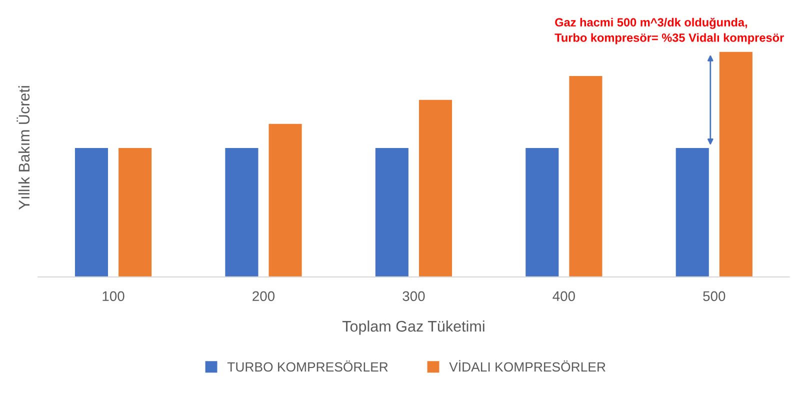 This screenshot has width=812, height=394. What do you see at coordinates (413, 296) in the screenshot?
I see `x-tick-label: 300` at bounding box center [413, 296].